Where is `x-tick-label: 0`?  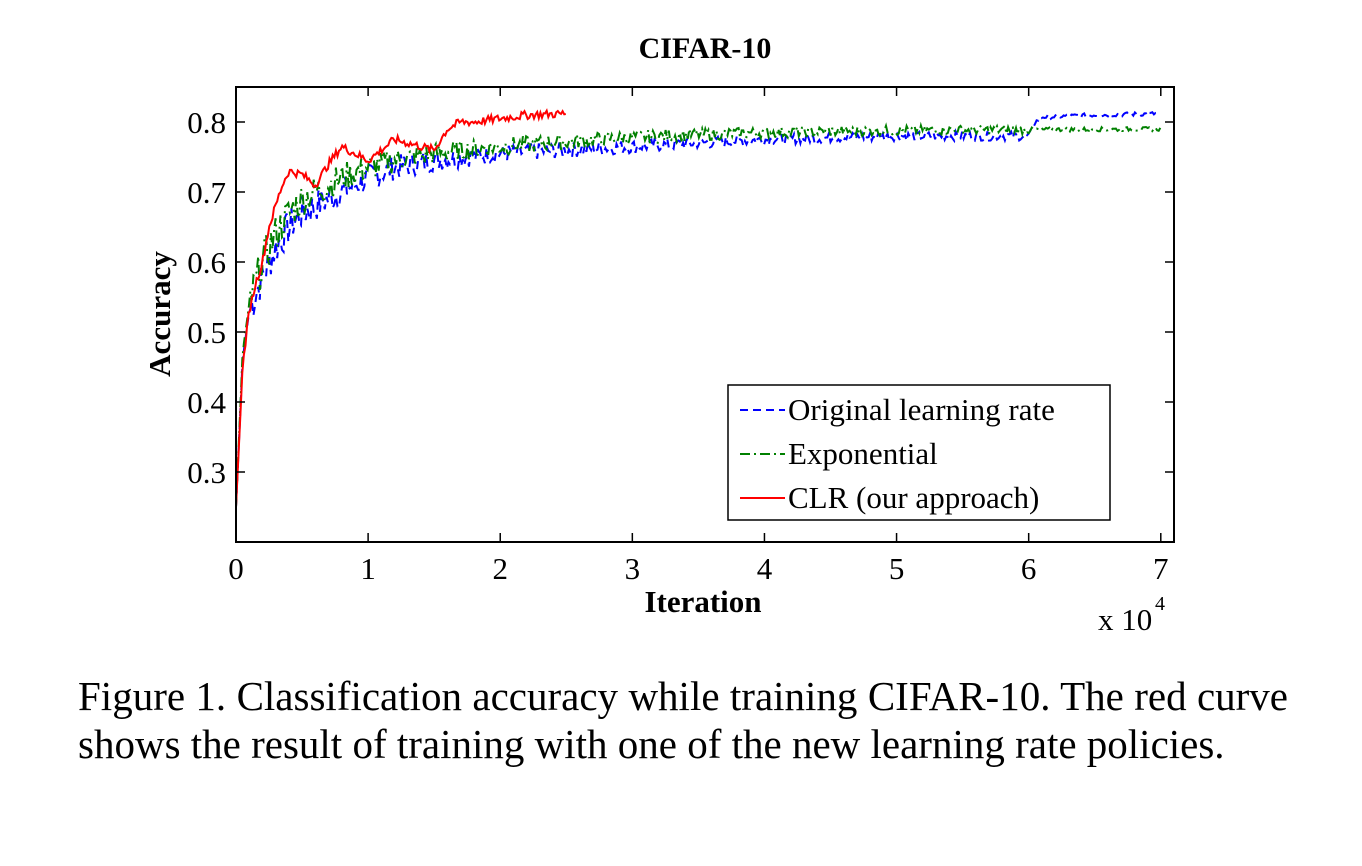 x-tick-label: 0 is located at coordinates (236, 568).